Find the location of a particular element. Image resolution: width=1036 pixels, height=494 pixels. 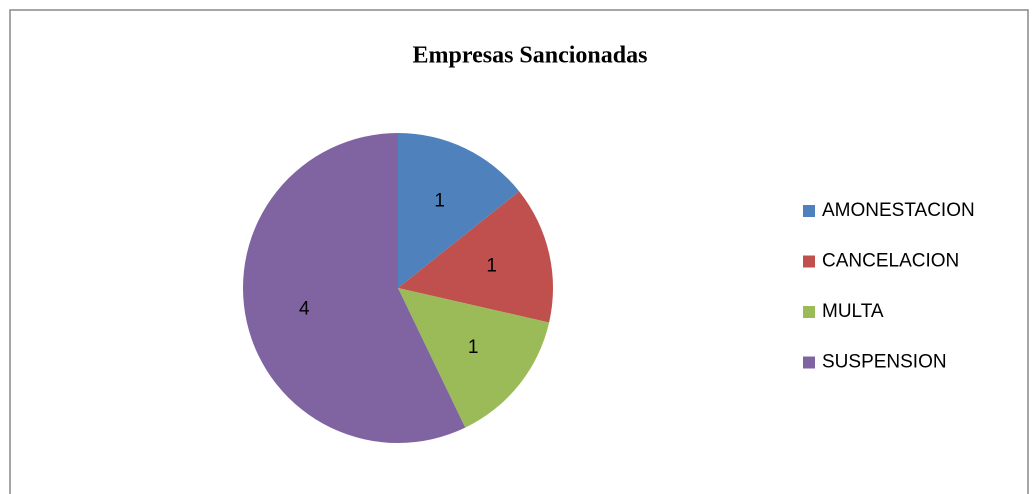

legend-label: CANCELACION is located at coordinates (890, 261).